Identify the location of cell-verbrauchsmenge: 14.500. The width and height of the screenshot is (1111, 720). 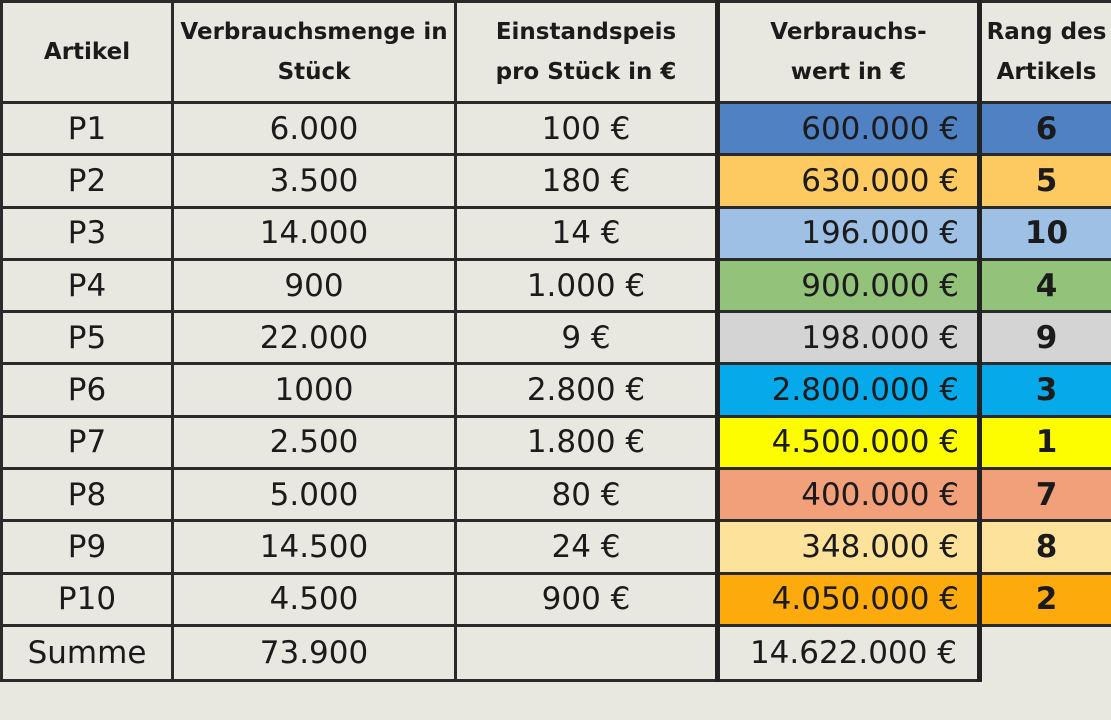
(314, 547).